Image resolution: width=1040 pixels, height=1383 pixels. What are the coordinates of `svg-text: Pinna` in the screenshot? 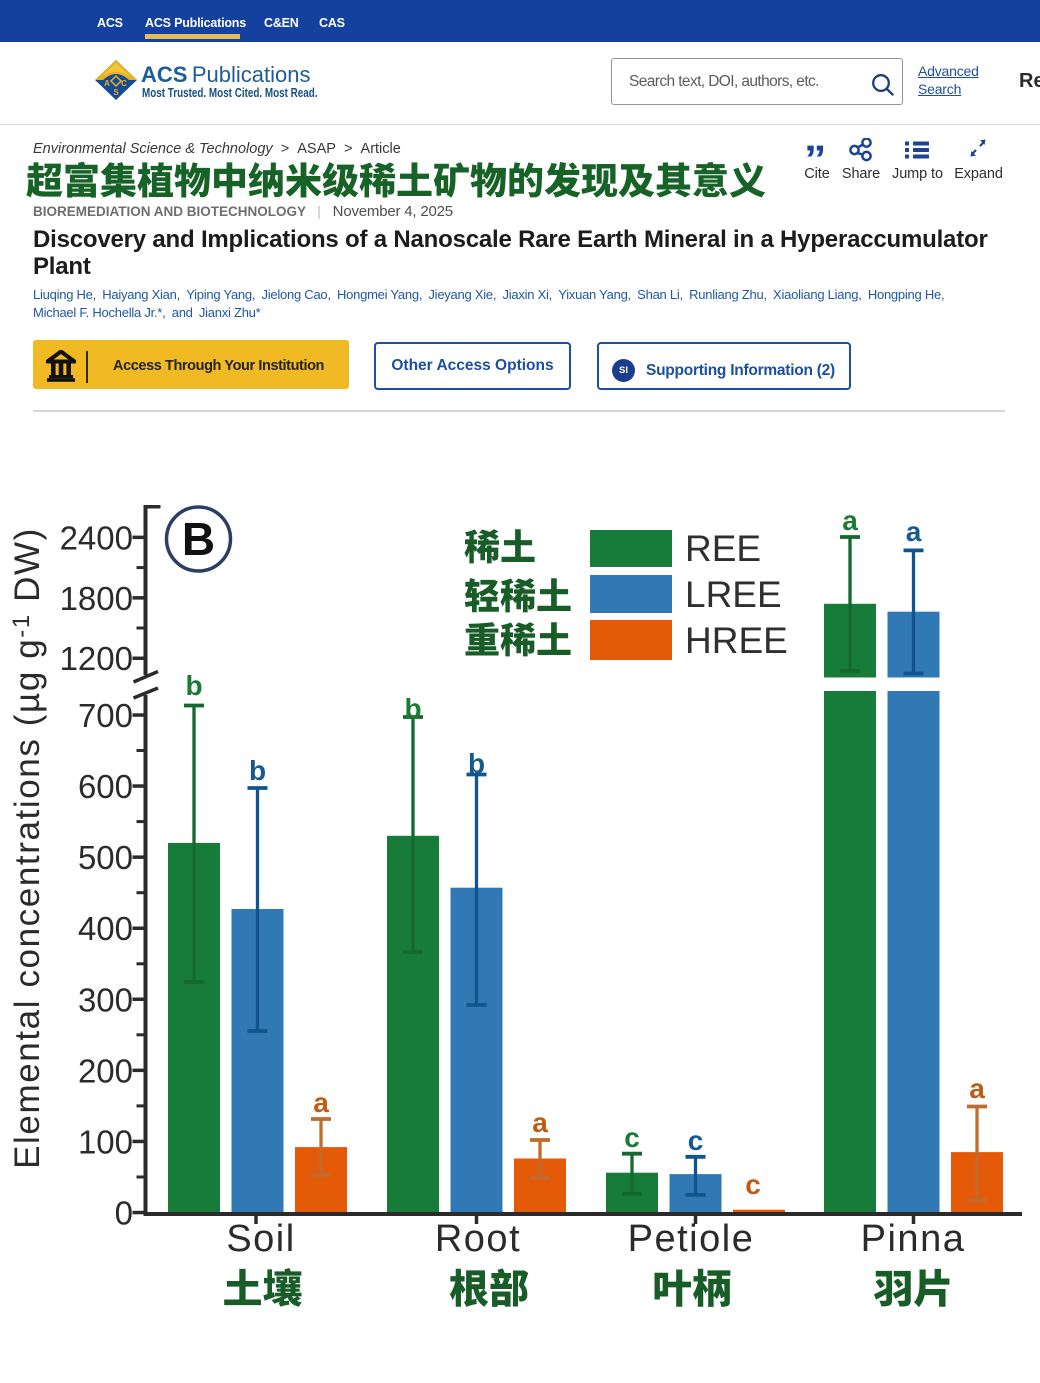 It's located at (913, 1239).